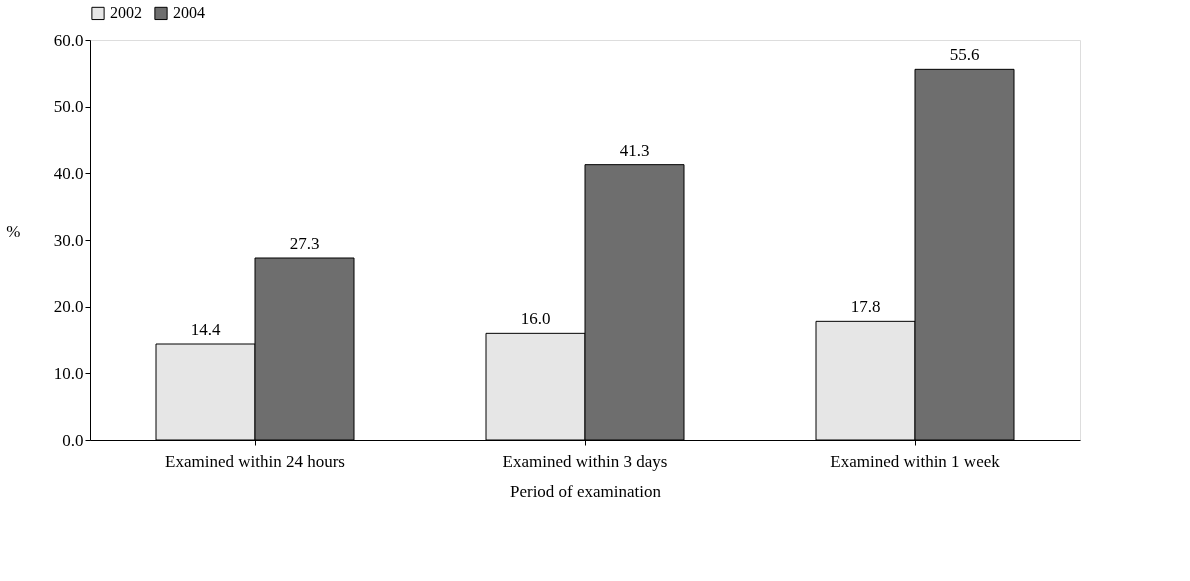 The width and height of the screenshot is (1190, 581). I want to click on y-tick-label: 40.0, so click(68, 173).